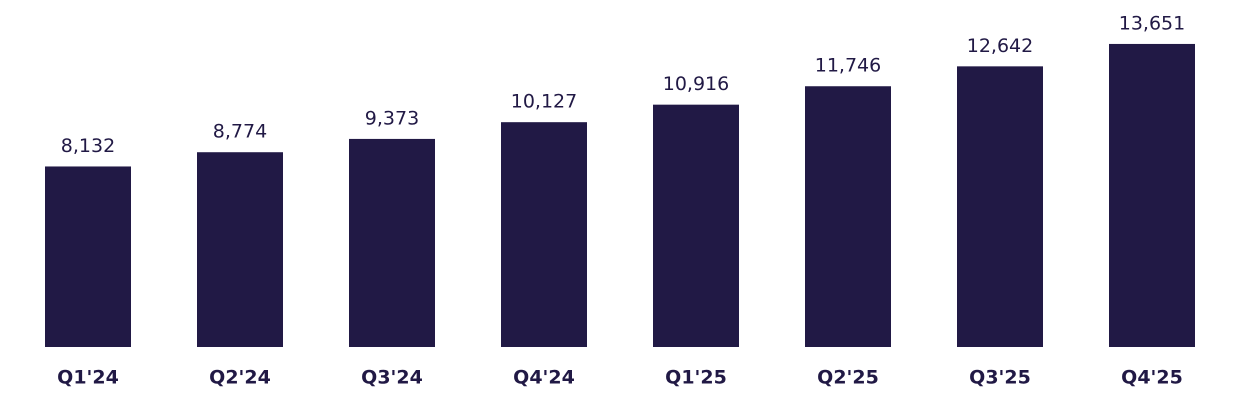 This screenshot has height=400, width=1240. I want to click on value-label: 13,651, so click(1152, 23).